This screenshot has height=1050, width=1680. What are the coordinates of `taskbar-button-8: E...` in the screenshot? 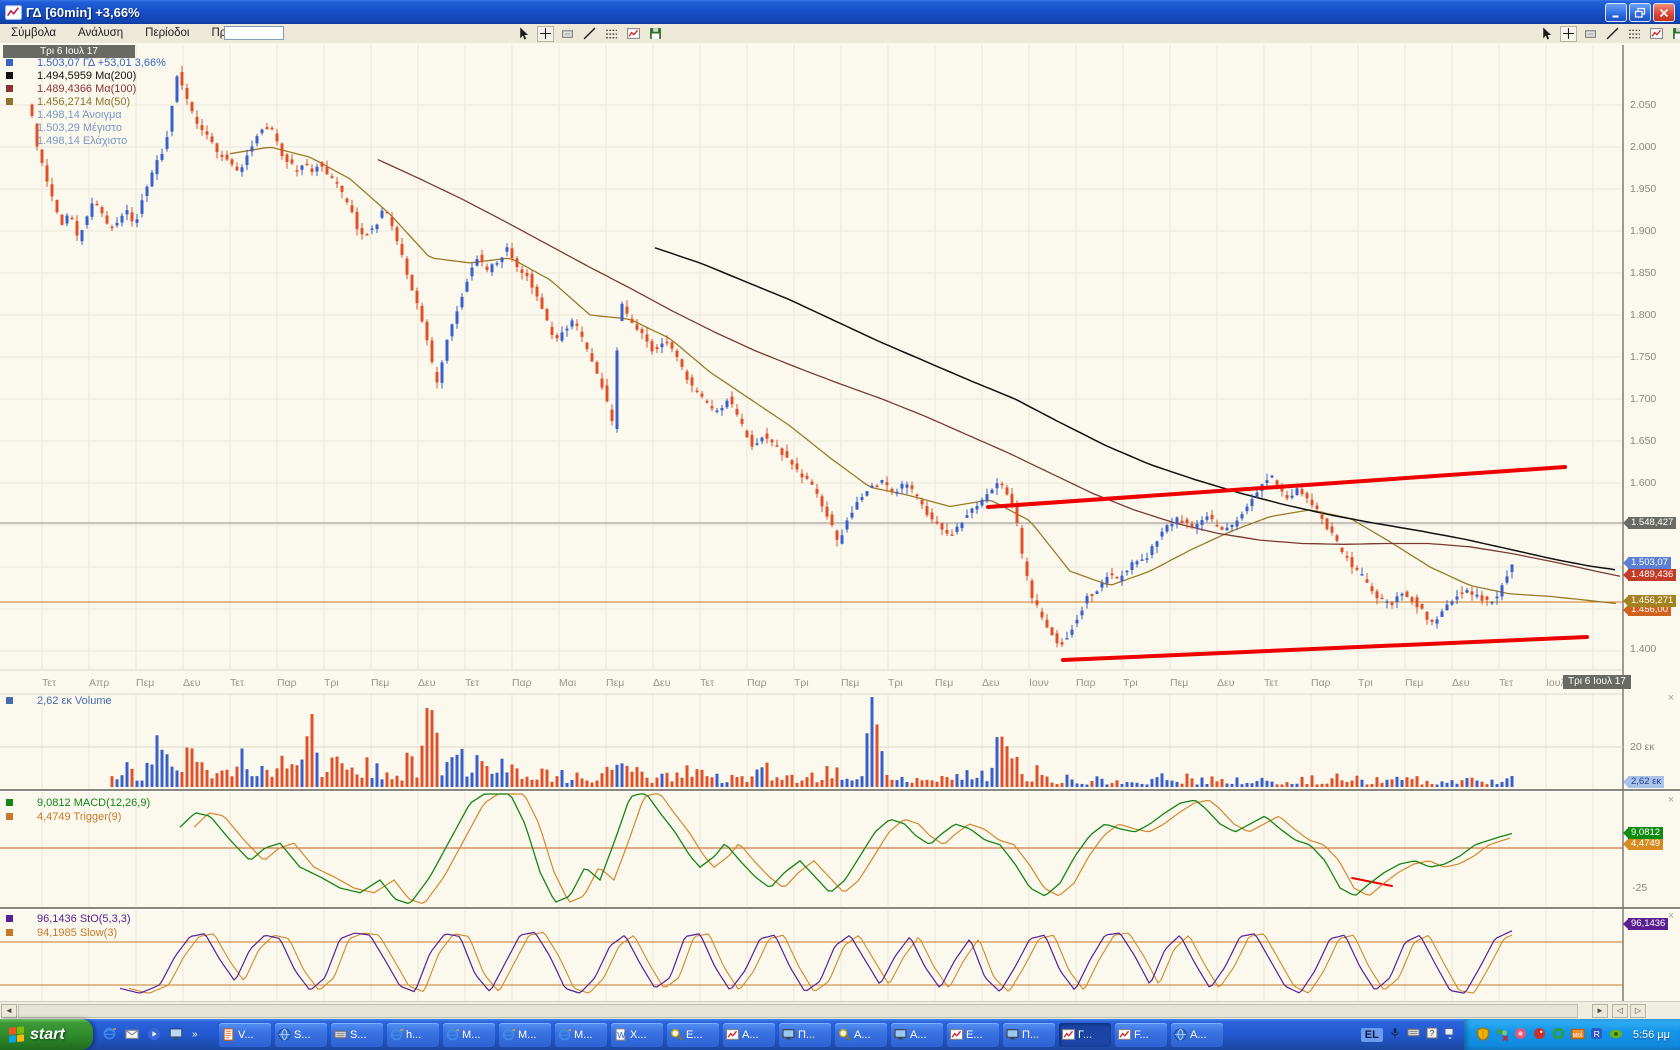 It's located at (693, 1034).